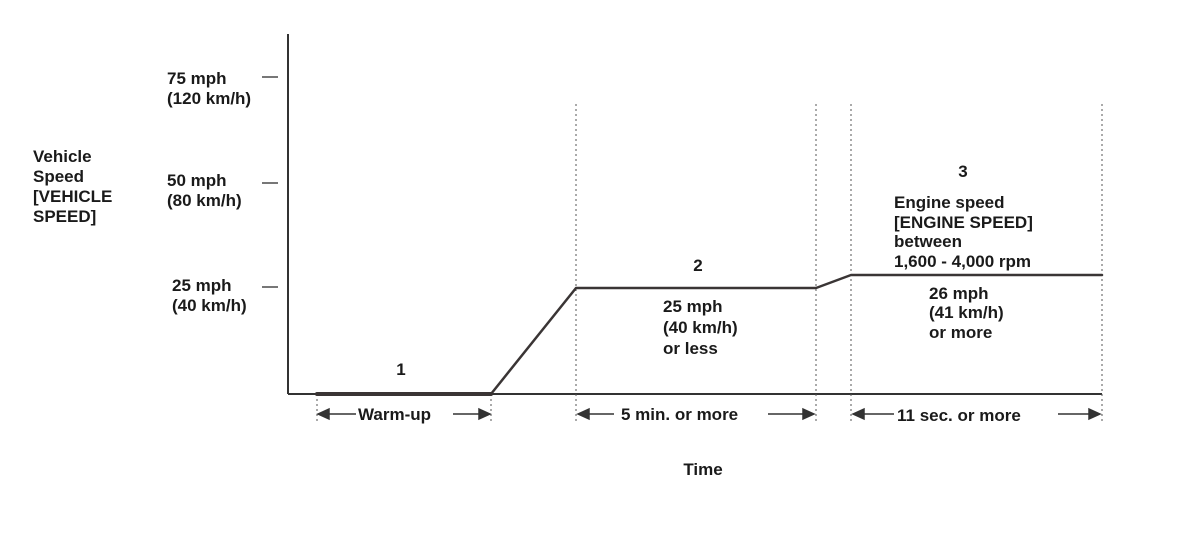 The height and width of the screenshot is (552, 1200). What do you see at coordinates (702, 469) in the screenshot?
I see `x-axis-title: Time` at bounding box center [702, 469].